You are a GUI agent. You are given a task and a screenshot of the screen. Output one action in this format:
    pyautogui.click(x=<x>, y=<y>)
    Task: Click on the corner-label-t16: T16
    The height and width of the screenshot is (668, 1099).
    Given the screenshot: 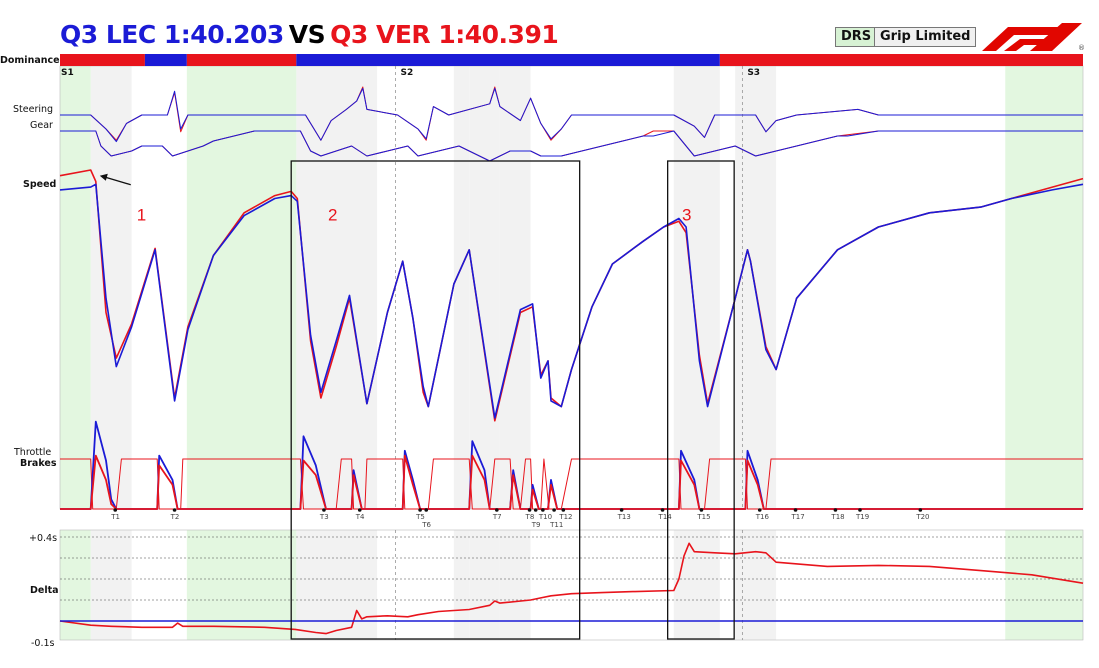 What is the action you would take?
    pyautogui.click(x=762, y=517)
    